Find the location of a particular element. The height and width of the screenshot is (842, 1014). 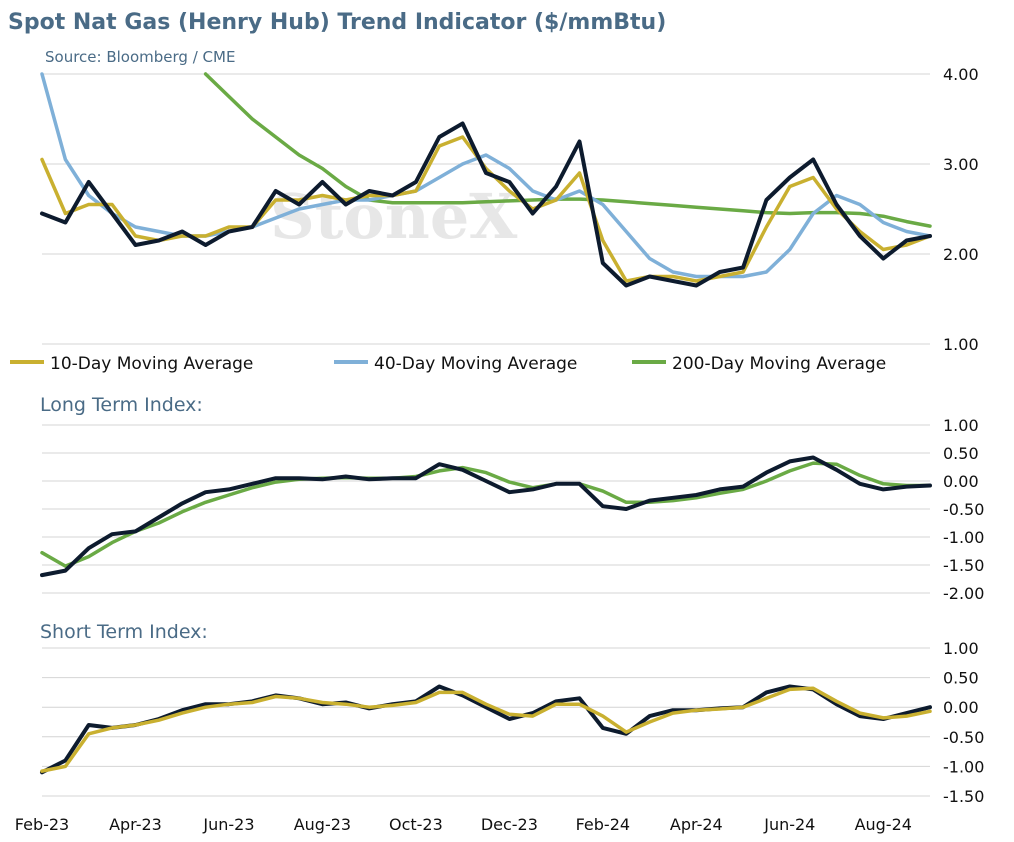

chart-source: Source: Bloomberg / CME is located at coordinates (140, 57).